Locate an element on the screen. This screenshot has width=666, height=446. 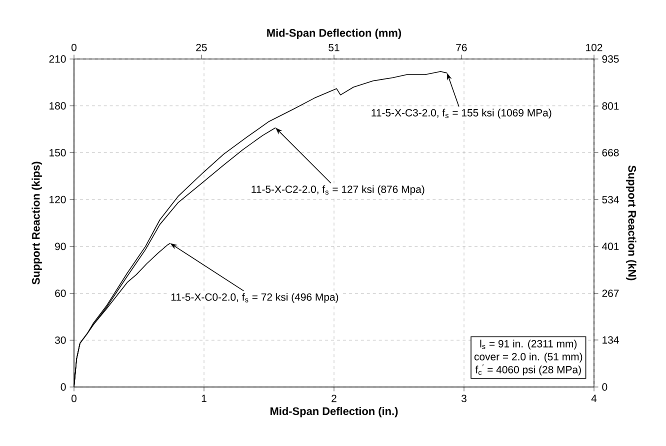
x-tick-label: 2 is located at coordinates (334, 398).